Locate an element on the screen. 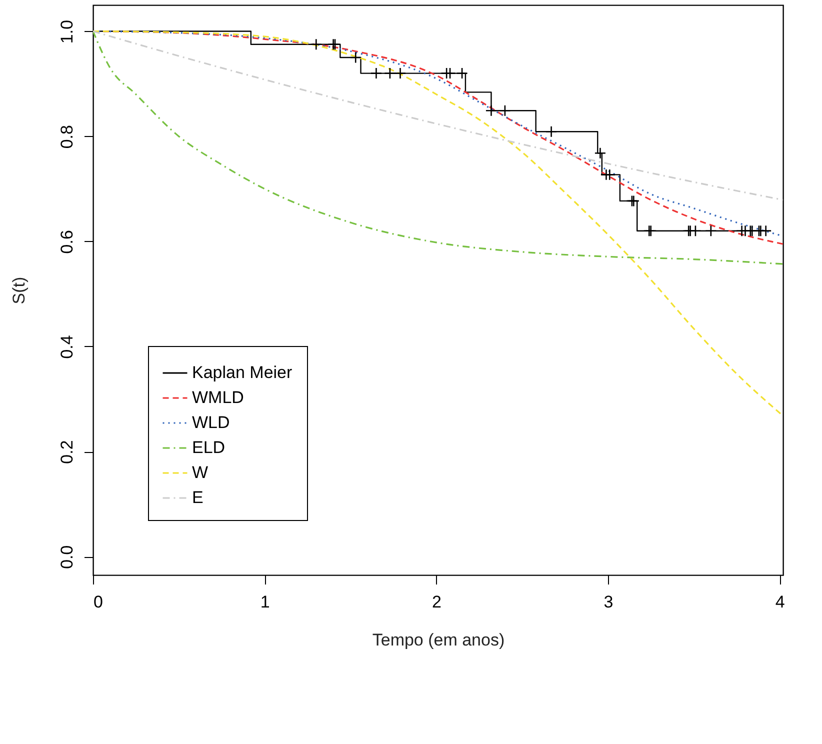 The height and width of the screenshot is (744, 822). y-tick-label: 1.0 is located at coordinates (67, 32).